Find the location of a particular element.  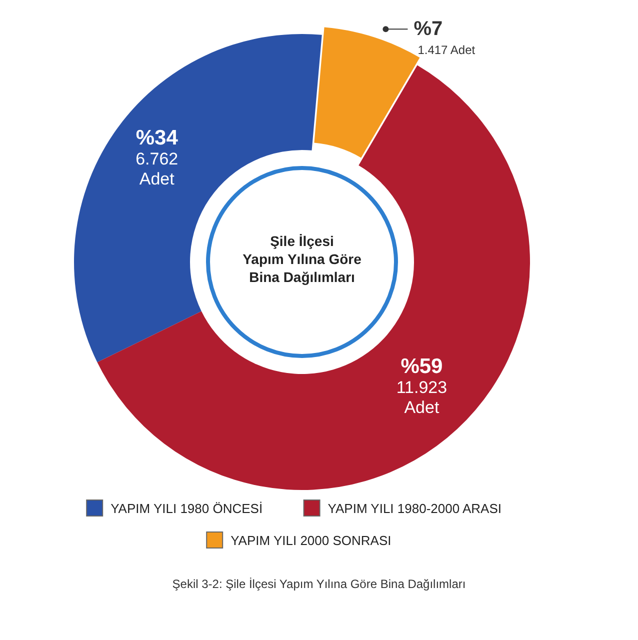

legend-label: YAPIM YILI 1980 ÖNCESİ is located at coordinates (186, 508).